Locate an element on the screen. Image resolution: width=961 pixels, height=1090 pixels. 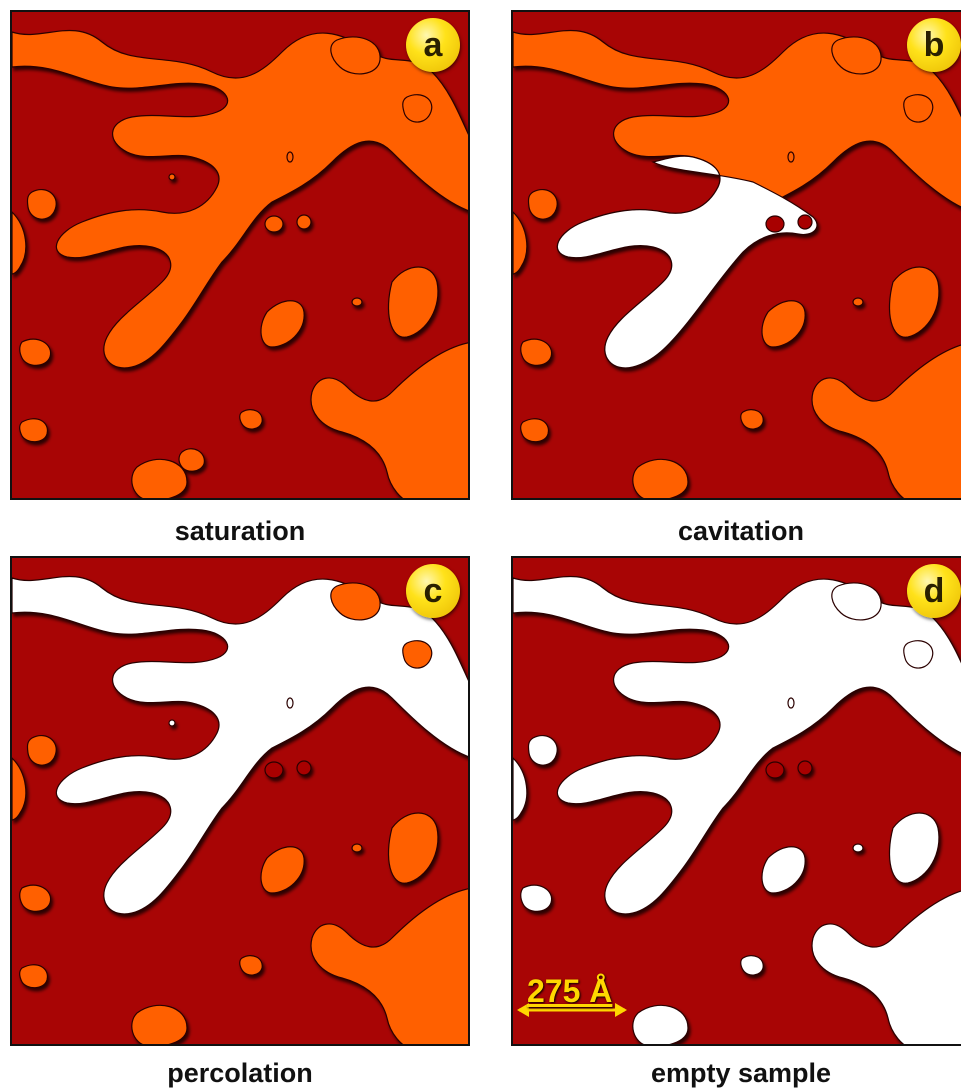
scale-bar is located at coordinates (572, 1010).